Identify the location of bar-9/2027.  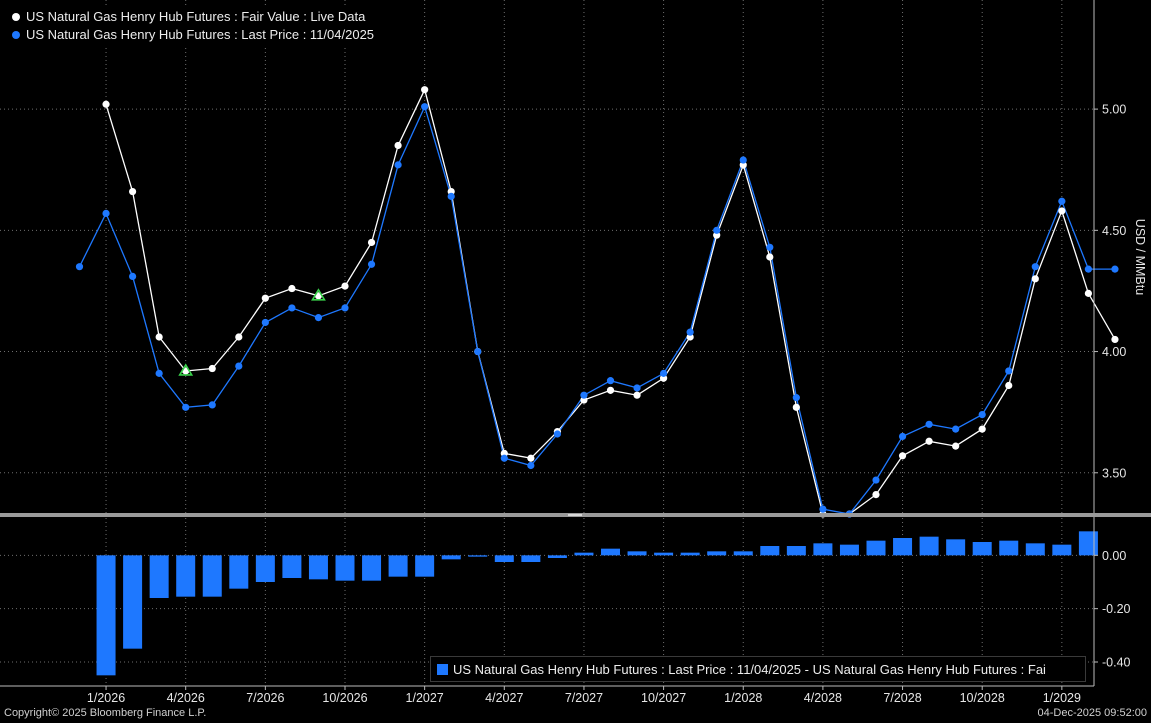
(637, 553).